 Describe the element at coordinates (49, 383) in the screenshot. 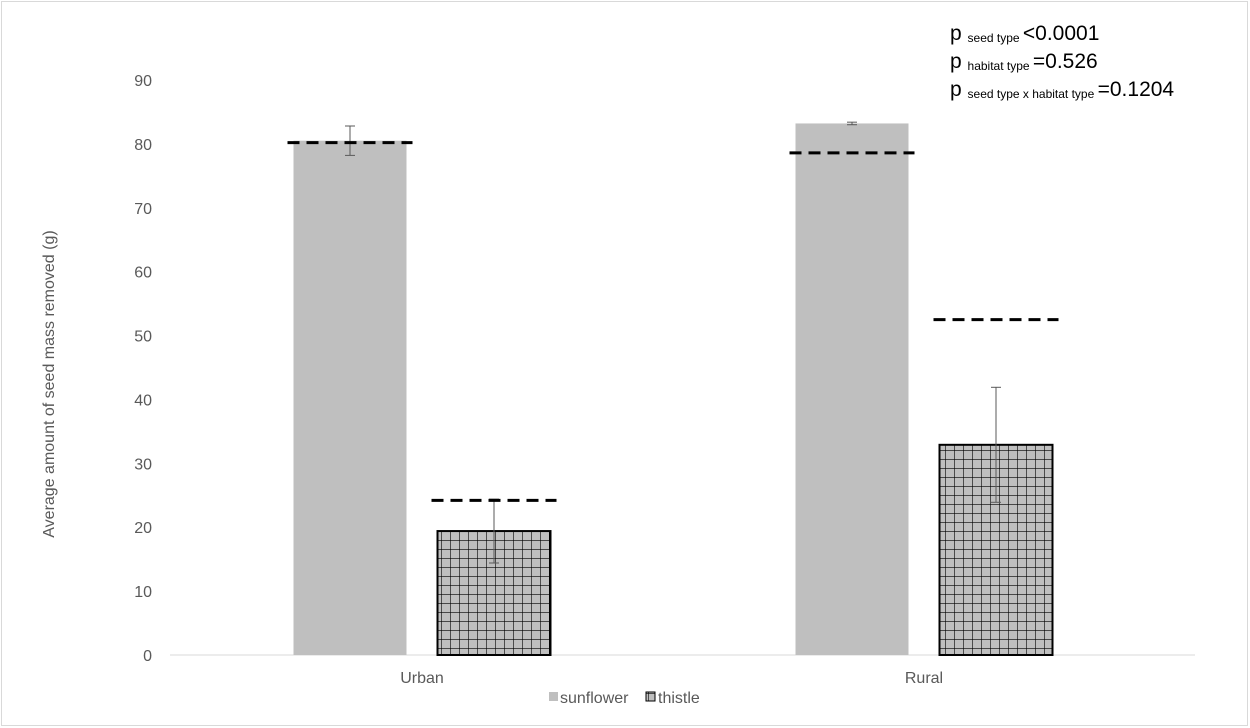

I see `y-axis-label: Average amount of seed mass removed (g)` at that location.